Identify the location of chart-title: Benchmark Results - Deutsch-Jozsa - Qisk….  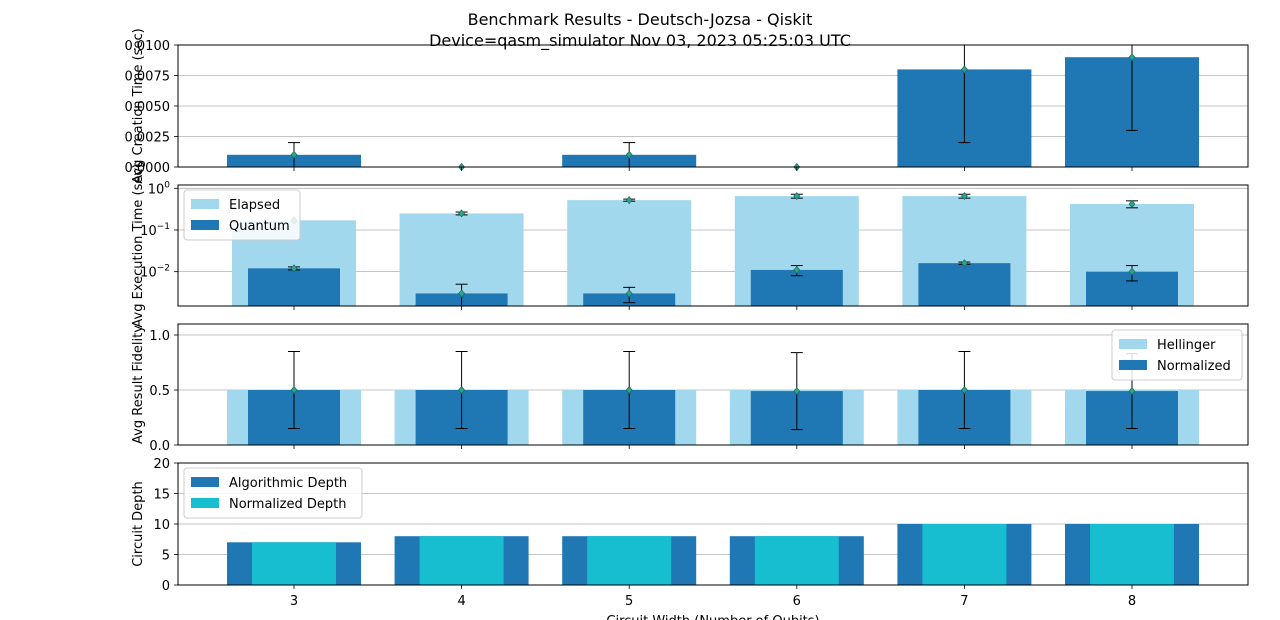
(640, 19).